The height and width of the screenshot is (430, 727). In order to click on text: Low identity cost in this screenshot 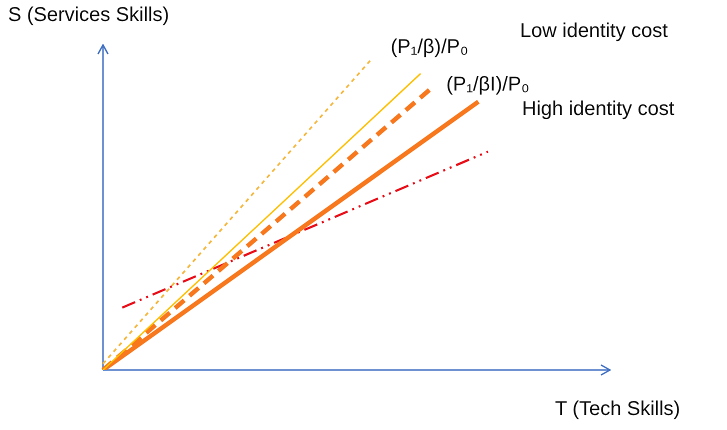, I will do `click(594, 31)`.